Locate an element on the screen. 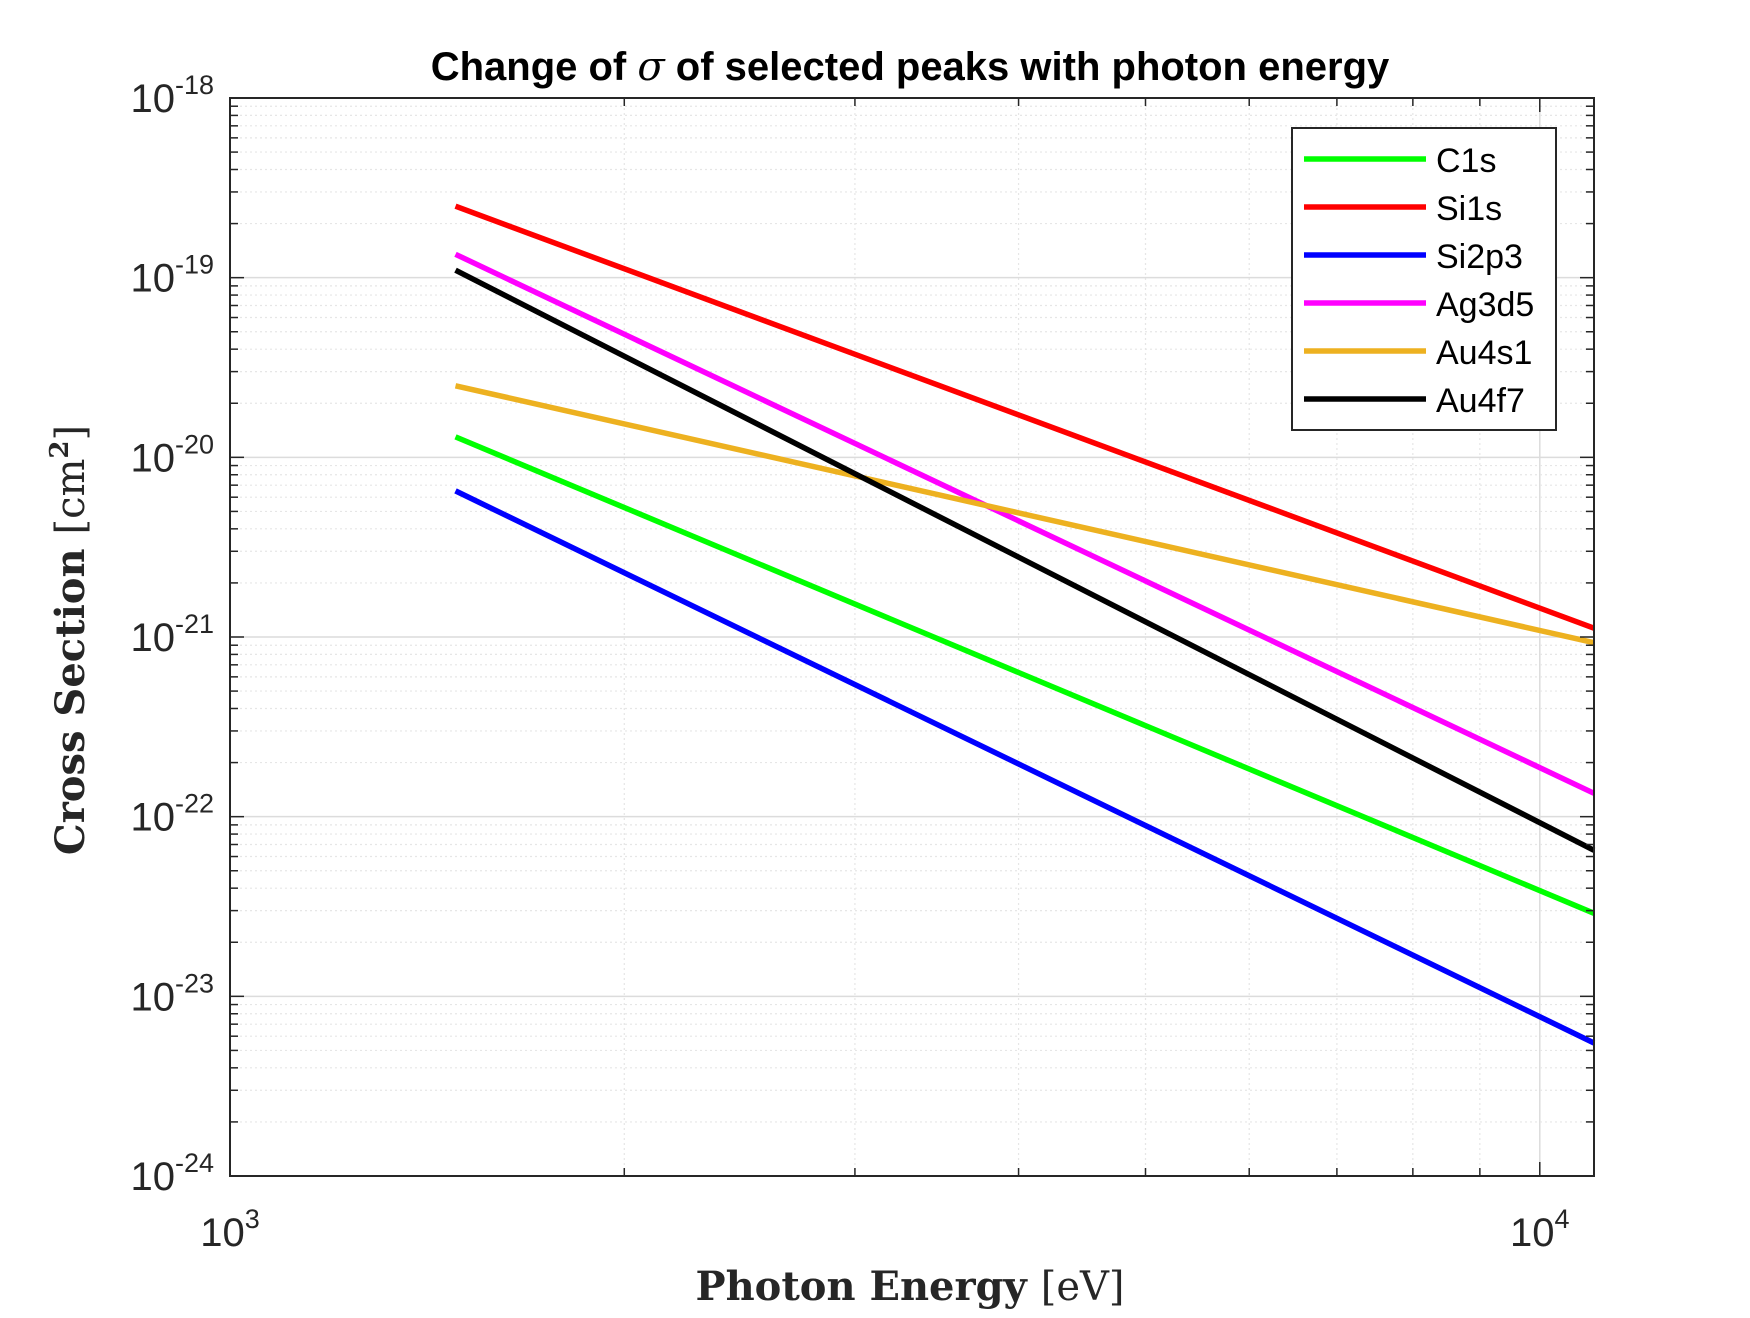 Image resolution: width=1750 pixels, height=1318 pixels. legend-label-si1s: Si1s is located at coordinates (1469, 209).